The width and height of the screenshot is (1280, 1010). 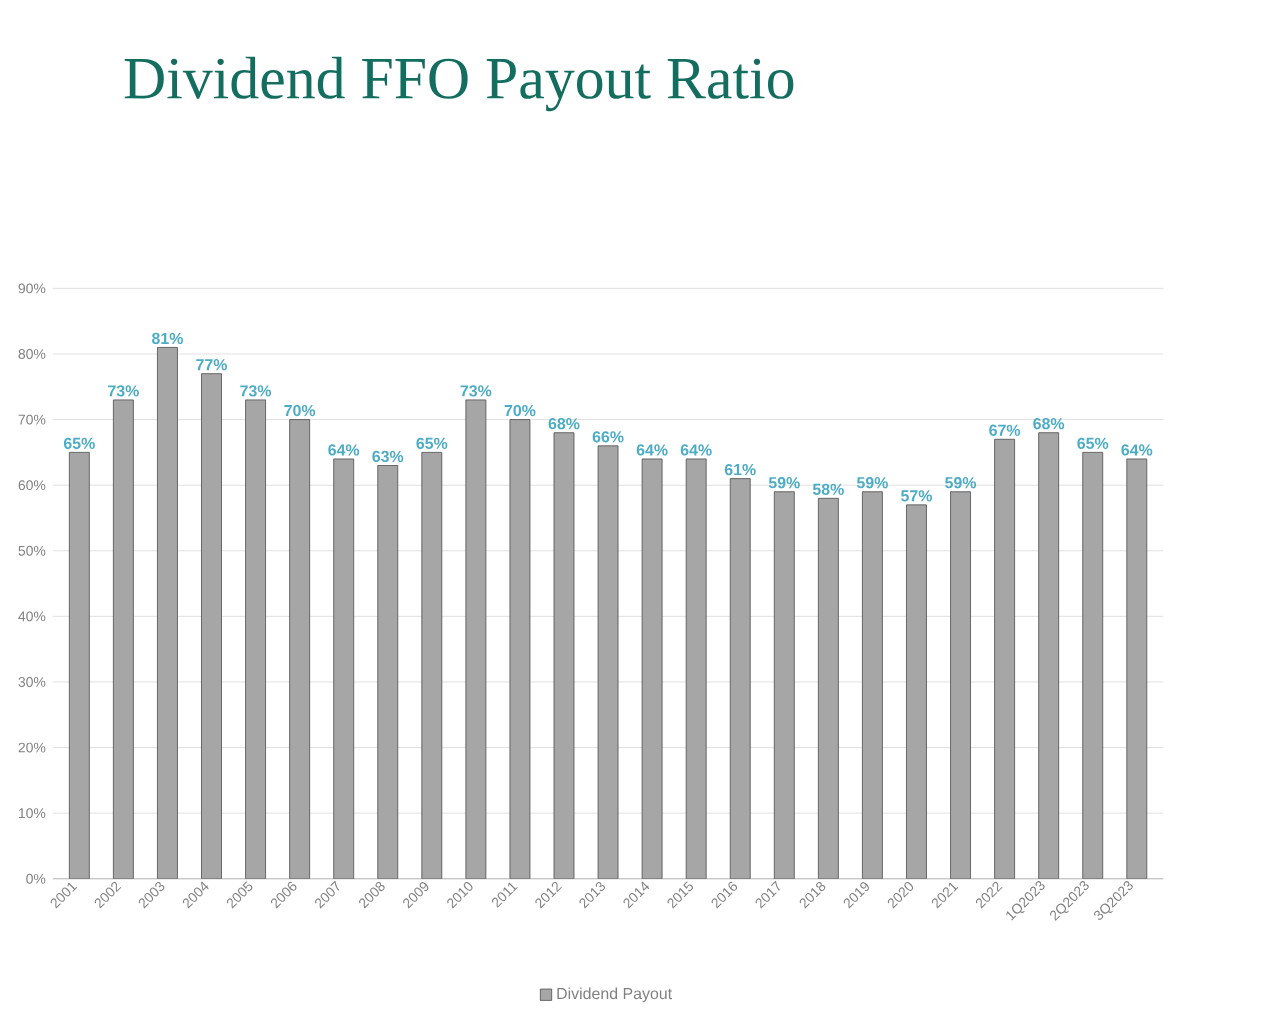 I want to click on chart-title: Dividend FFO Payout Ratio, so click(x=459, y=84).